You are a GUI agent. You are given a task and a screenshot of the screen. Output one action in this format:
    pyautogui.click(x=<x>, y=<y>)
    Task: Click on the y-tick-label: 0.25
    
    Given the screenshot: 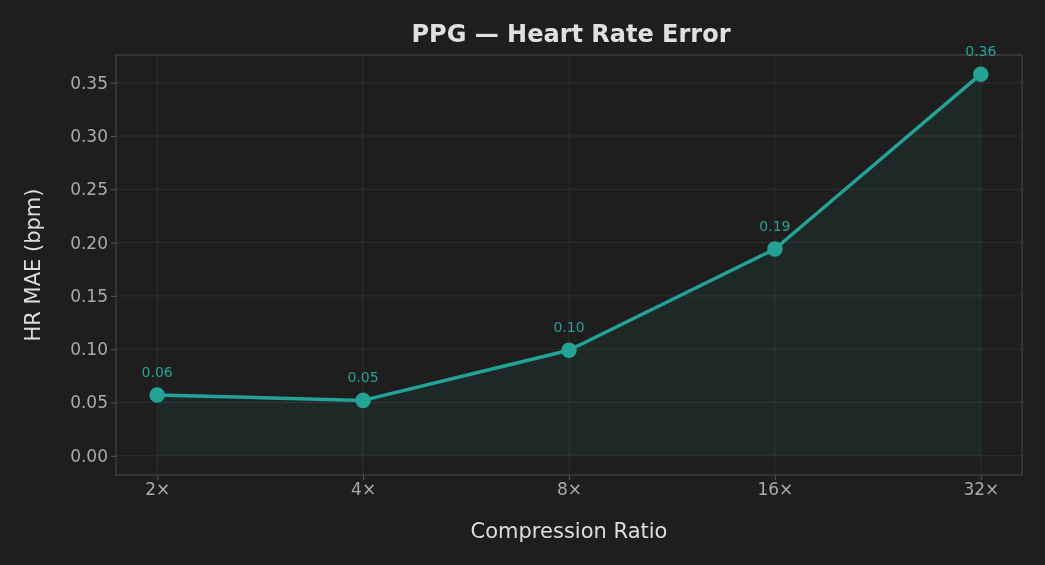 What is the action you would take?
    pyautogui.click(x=89, y=189)
    